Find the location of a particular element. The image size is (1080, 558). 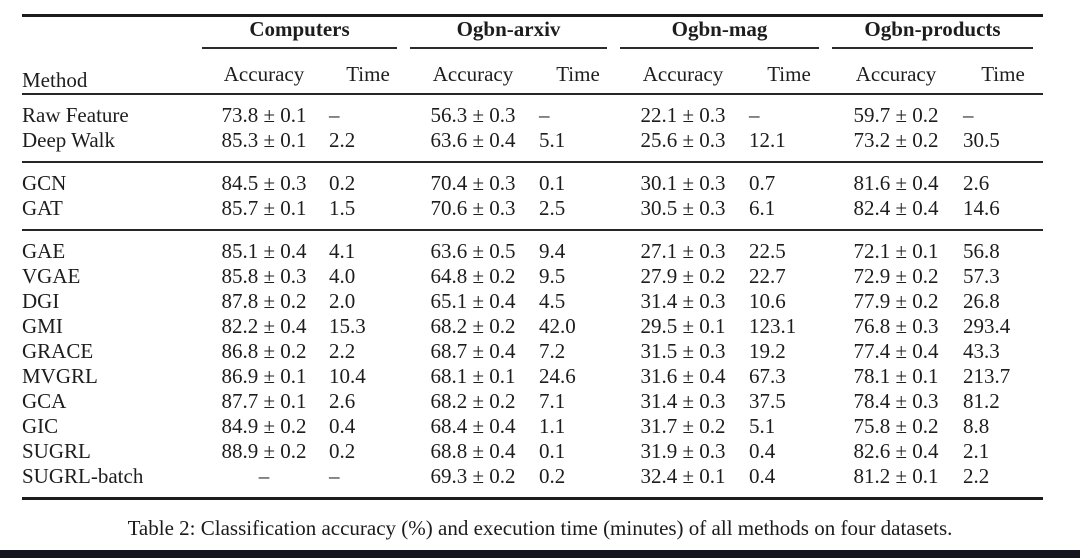

method-cell: GCN is located at coordinates (44, 183).